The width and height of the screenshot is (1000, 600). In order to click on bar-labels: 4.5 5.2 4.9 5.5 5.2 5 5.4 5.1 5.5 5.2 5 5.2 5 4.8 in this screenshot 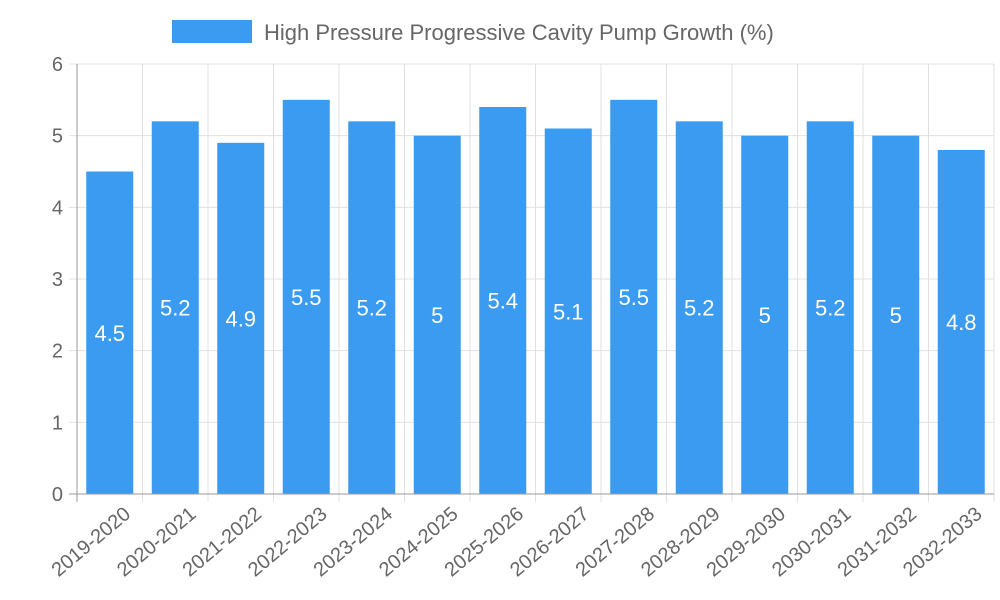, I will do `click(535, 315)`.